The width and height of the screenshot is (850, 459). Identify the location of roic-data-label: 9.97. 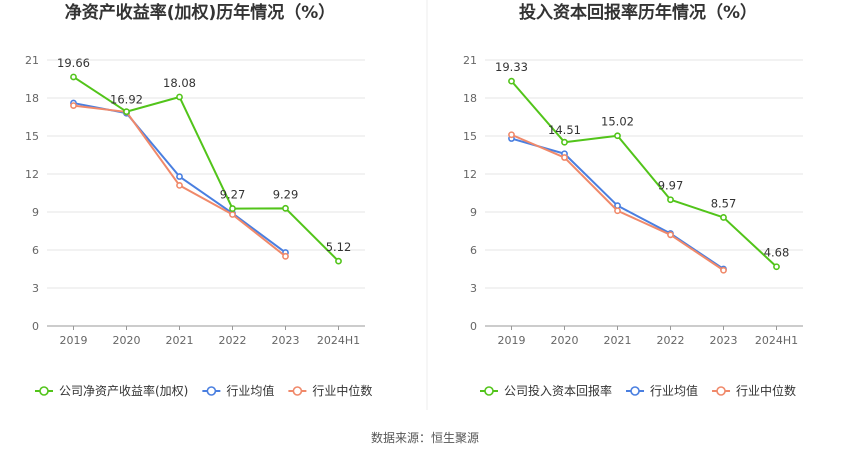
(671, 186).